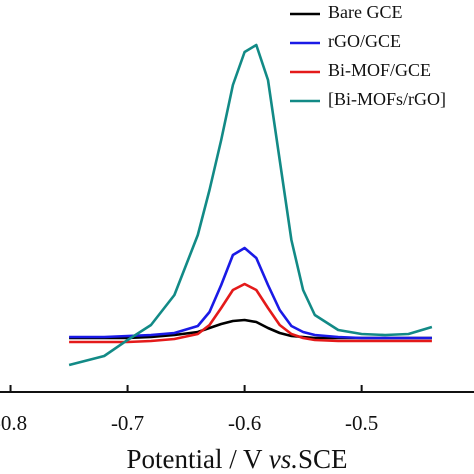 The width and height of the screenshot is (474, 474). Describe the element at coordinates (365, 12) in the screenshot. I see `legend-label: Bare GCE` at that location.